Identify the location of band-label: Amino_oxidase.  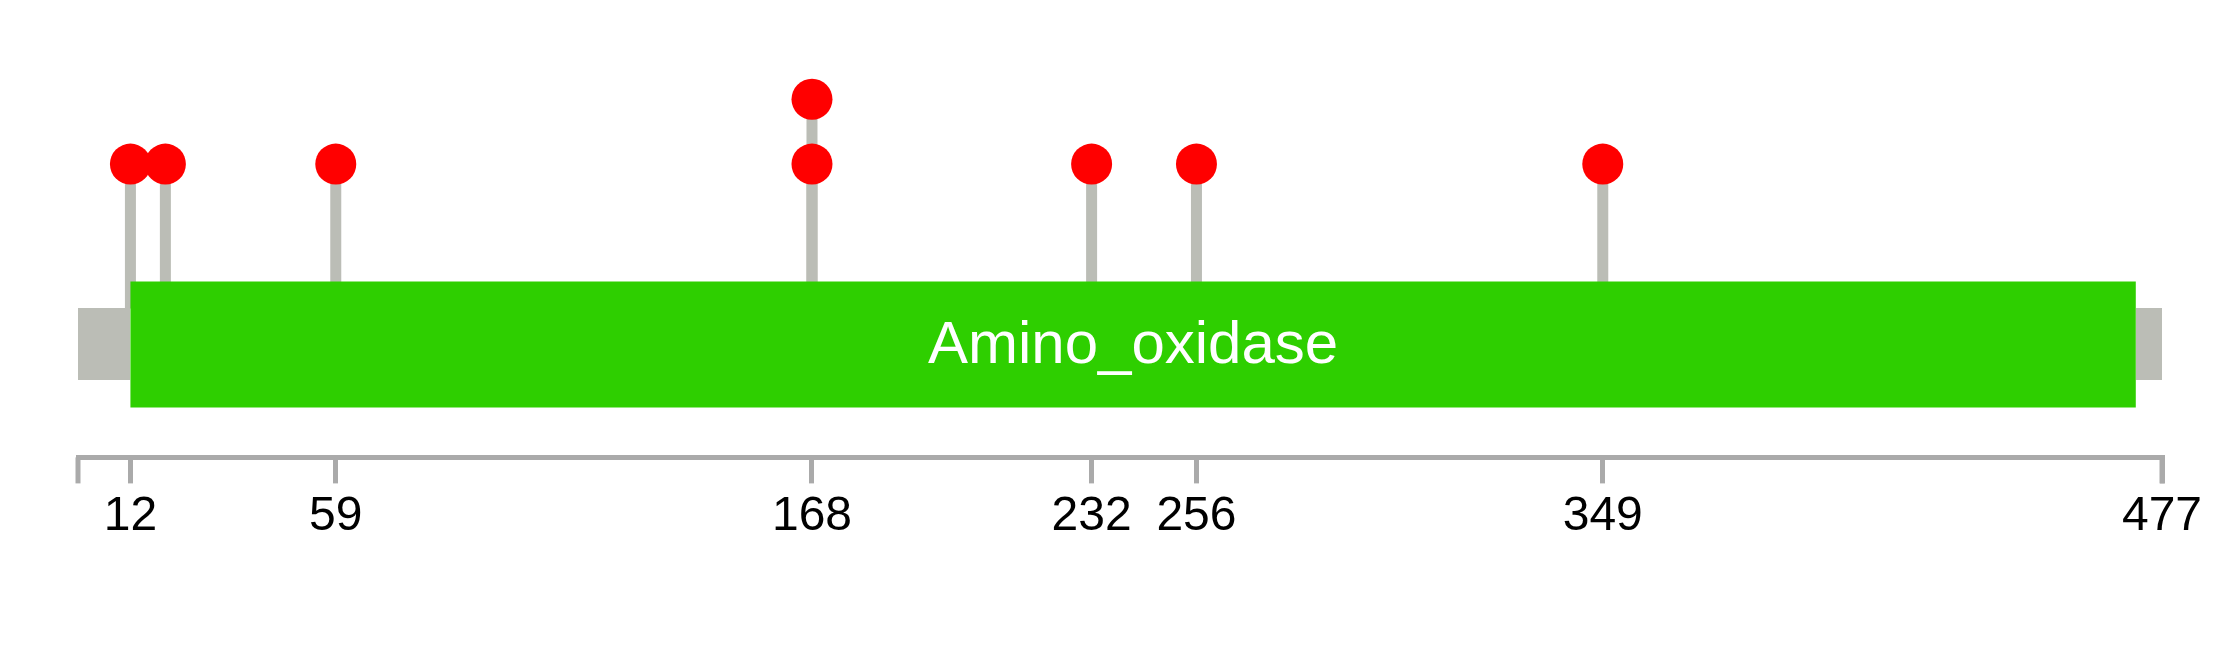
(1133, 342).